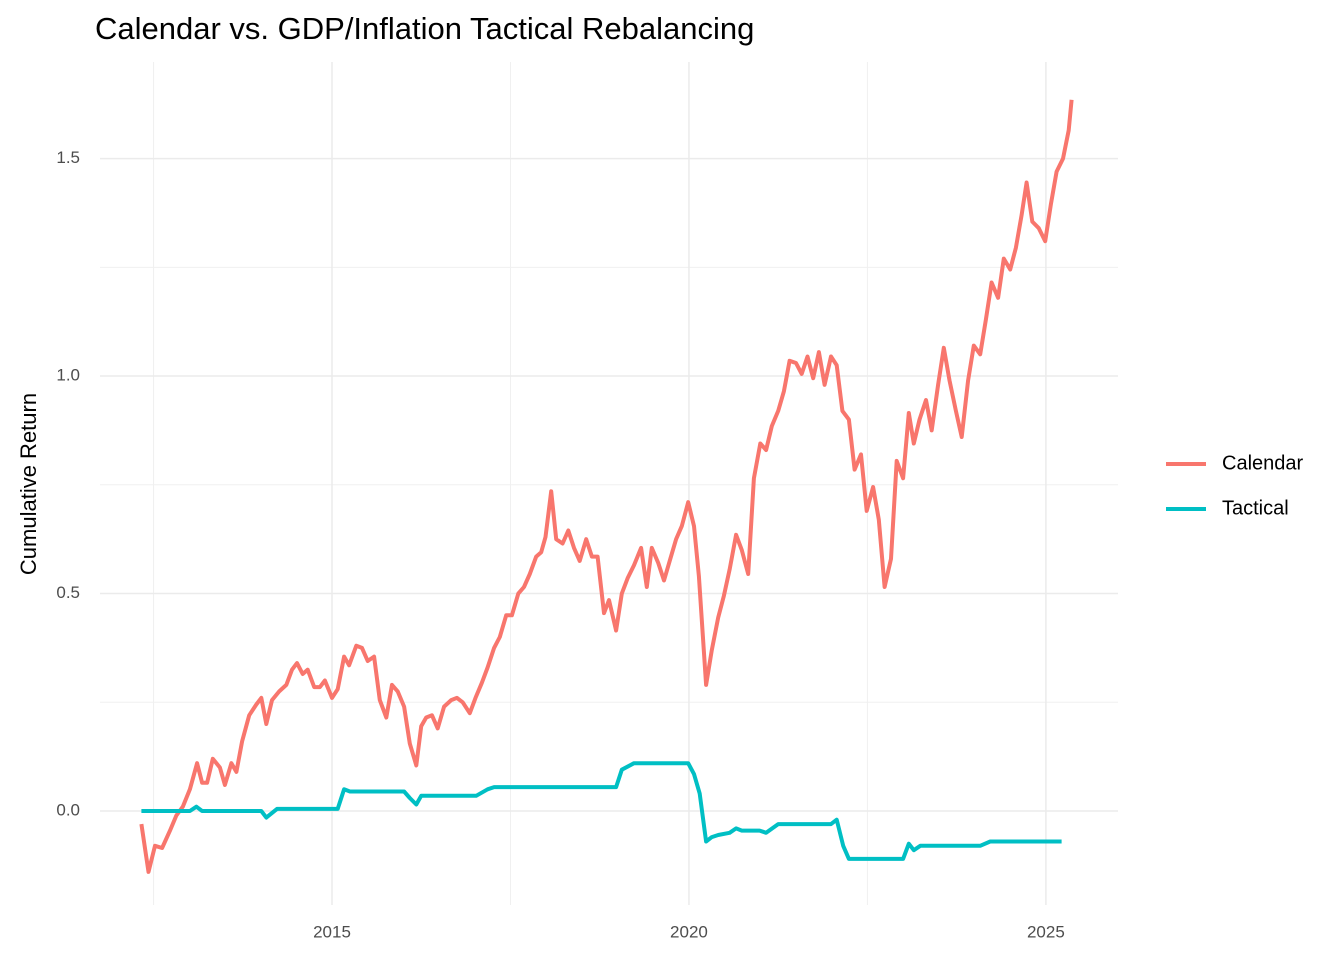 The width and height of the screenshot is (1344, 965). I want to click on y-tick-label: 0.0, so click(68, 810).